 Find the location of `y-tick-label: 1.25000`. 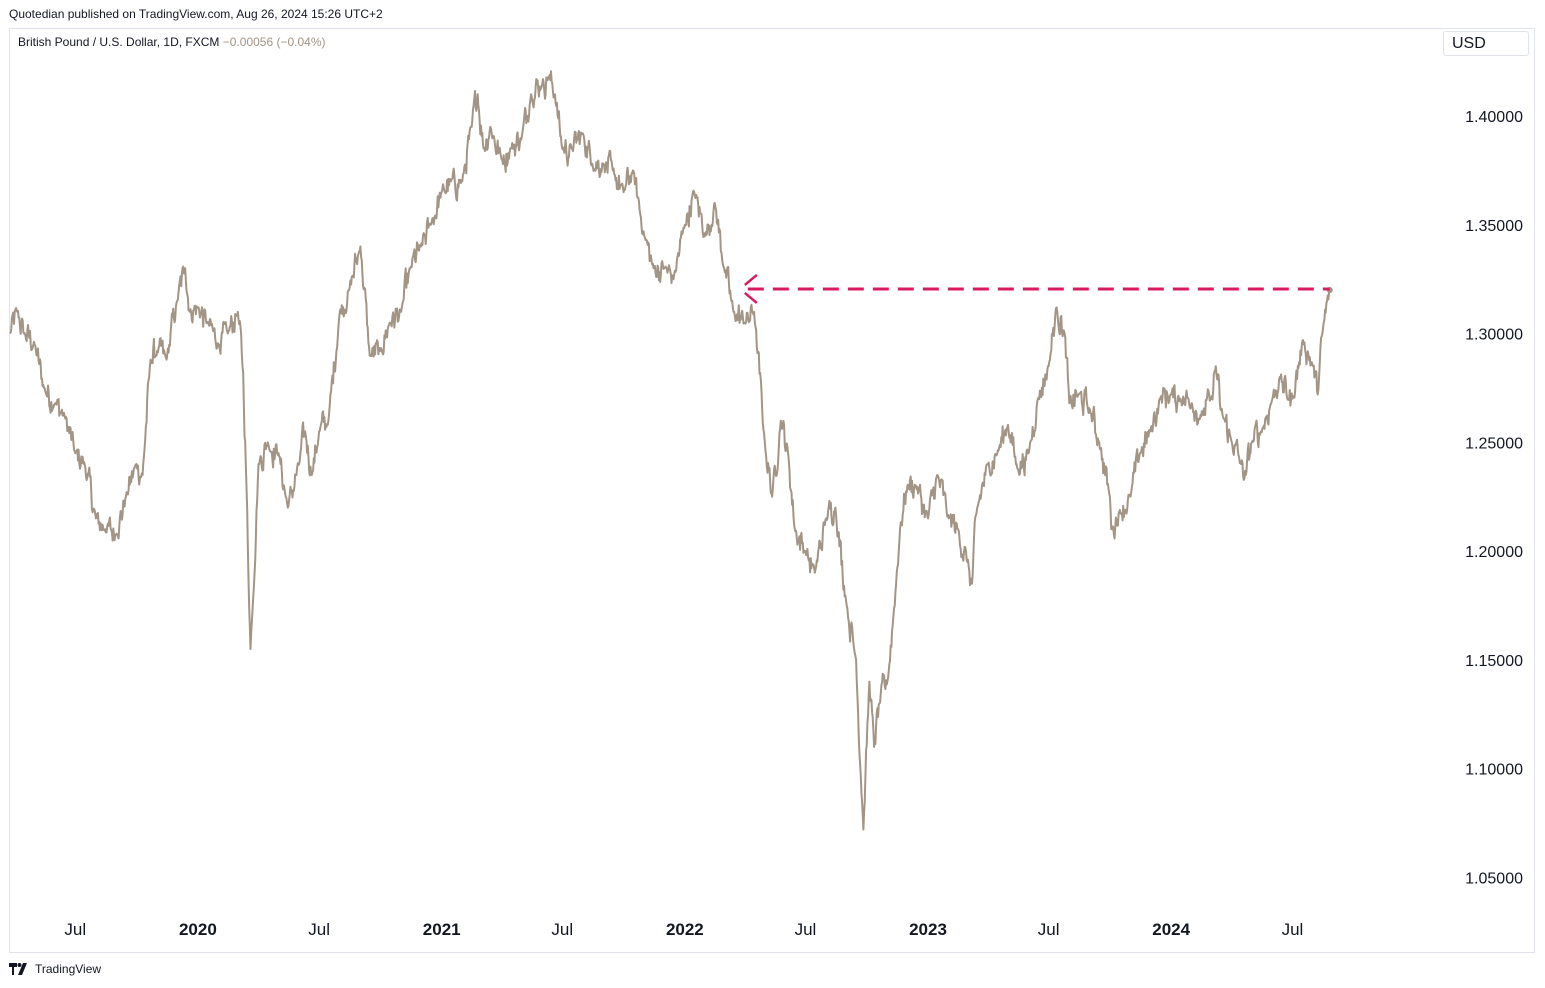

y-tick-label: 1.25000 is located at coordinates (1494, 443).